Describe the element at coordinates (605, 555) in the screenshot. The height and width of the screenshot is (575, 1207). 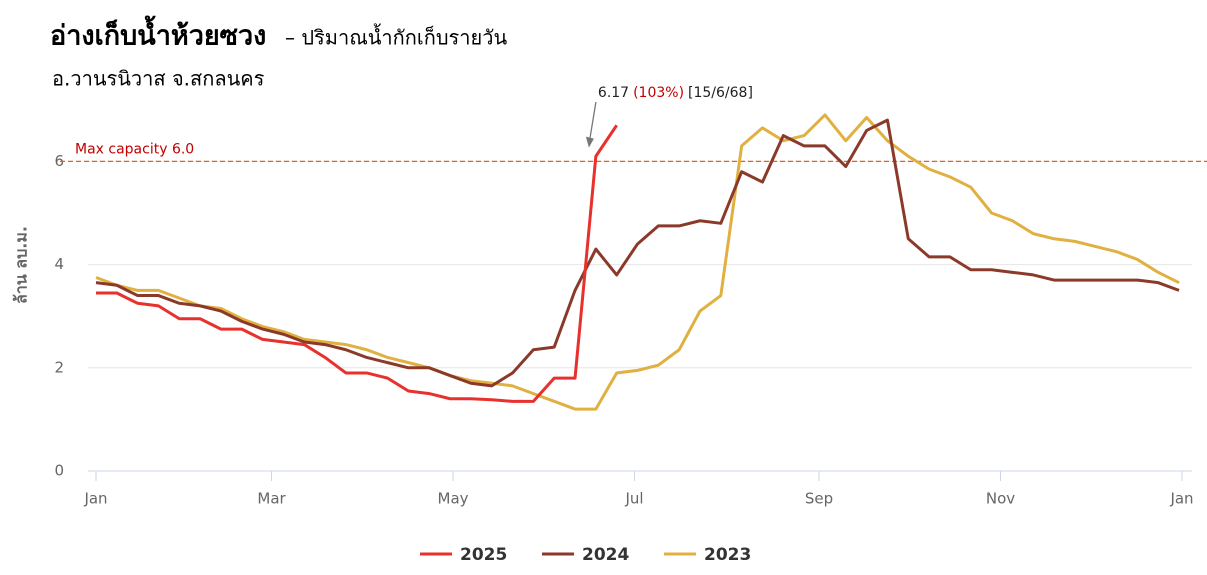
I see `legend-label: 2024` at that location.